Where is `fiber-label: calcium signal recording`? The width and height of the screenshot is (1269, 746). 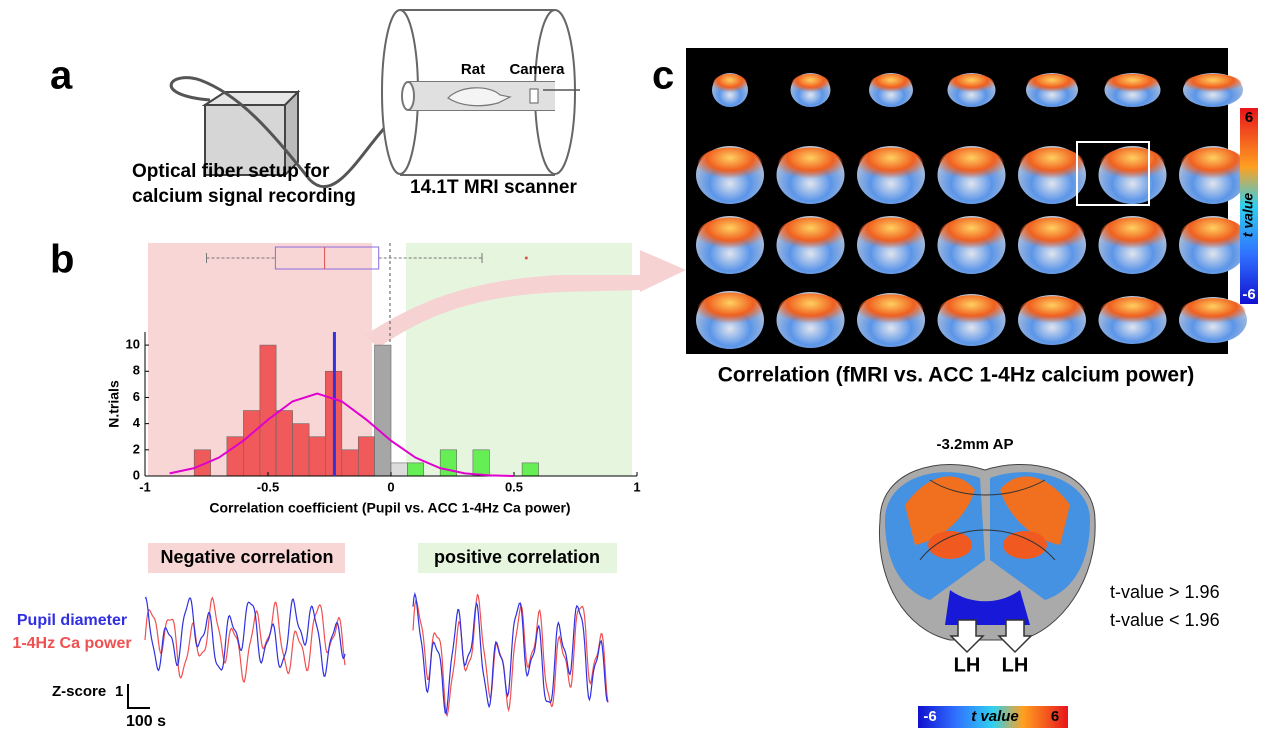
fiber-label: calcium signal recording is located at coordinates (244, 196).